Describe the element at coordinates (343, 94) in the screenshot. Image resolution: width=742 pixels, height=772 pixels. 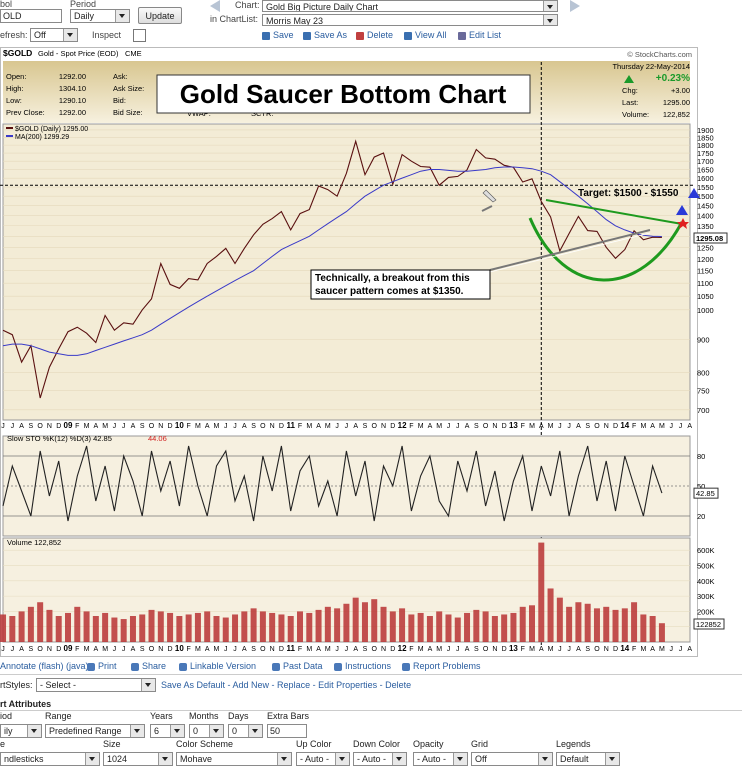
I see `title-box` at that location.